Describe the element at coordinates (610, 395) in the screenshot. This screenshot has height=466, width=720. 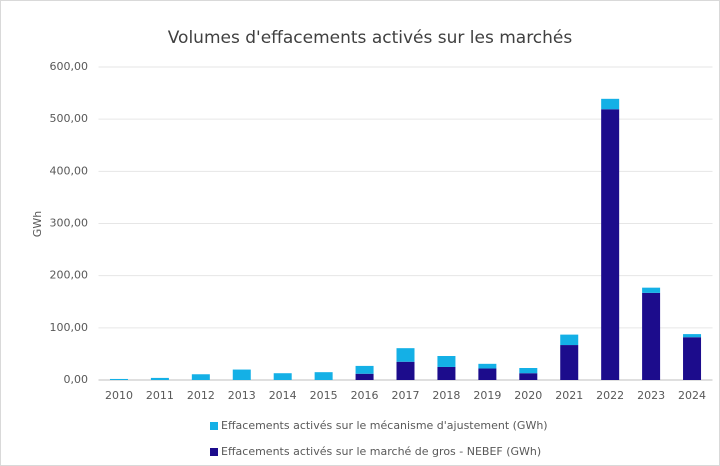
I see `x-tick-label: 2022` at that location.